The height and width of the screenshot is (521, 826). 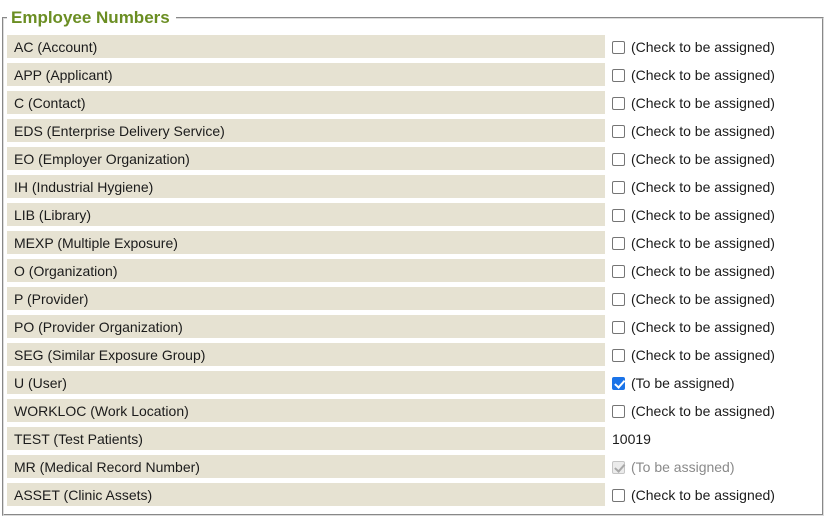 What do you see at coordinates (712, 438) in the screenshot?
I see `row-control-cell: 10019` at bounding box center [712, 438].